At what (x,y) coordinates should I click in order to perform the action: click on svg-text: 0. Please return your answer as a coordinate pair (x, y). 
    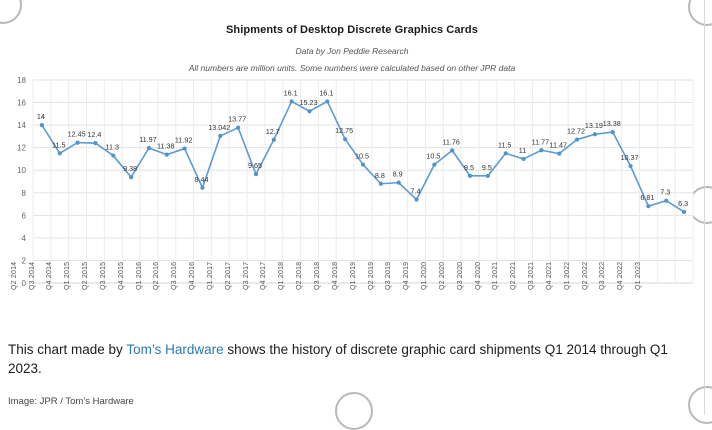
    Looking at the image, I should click on (24, 283).